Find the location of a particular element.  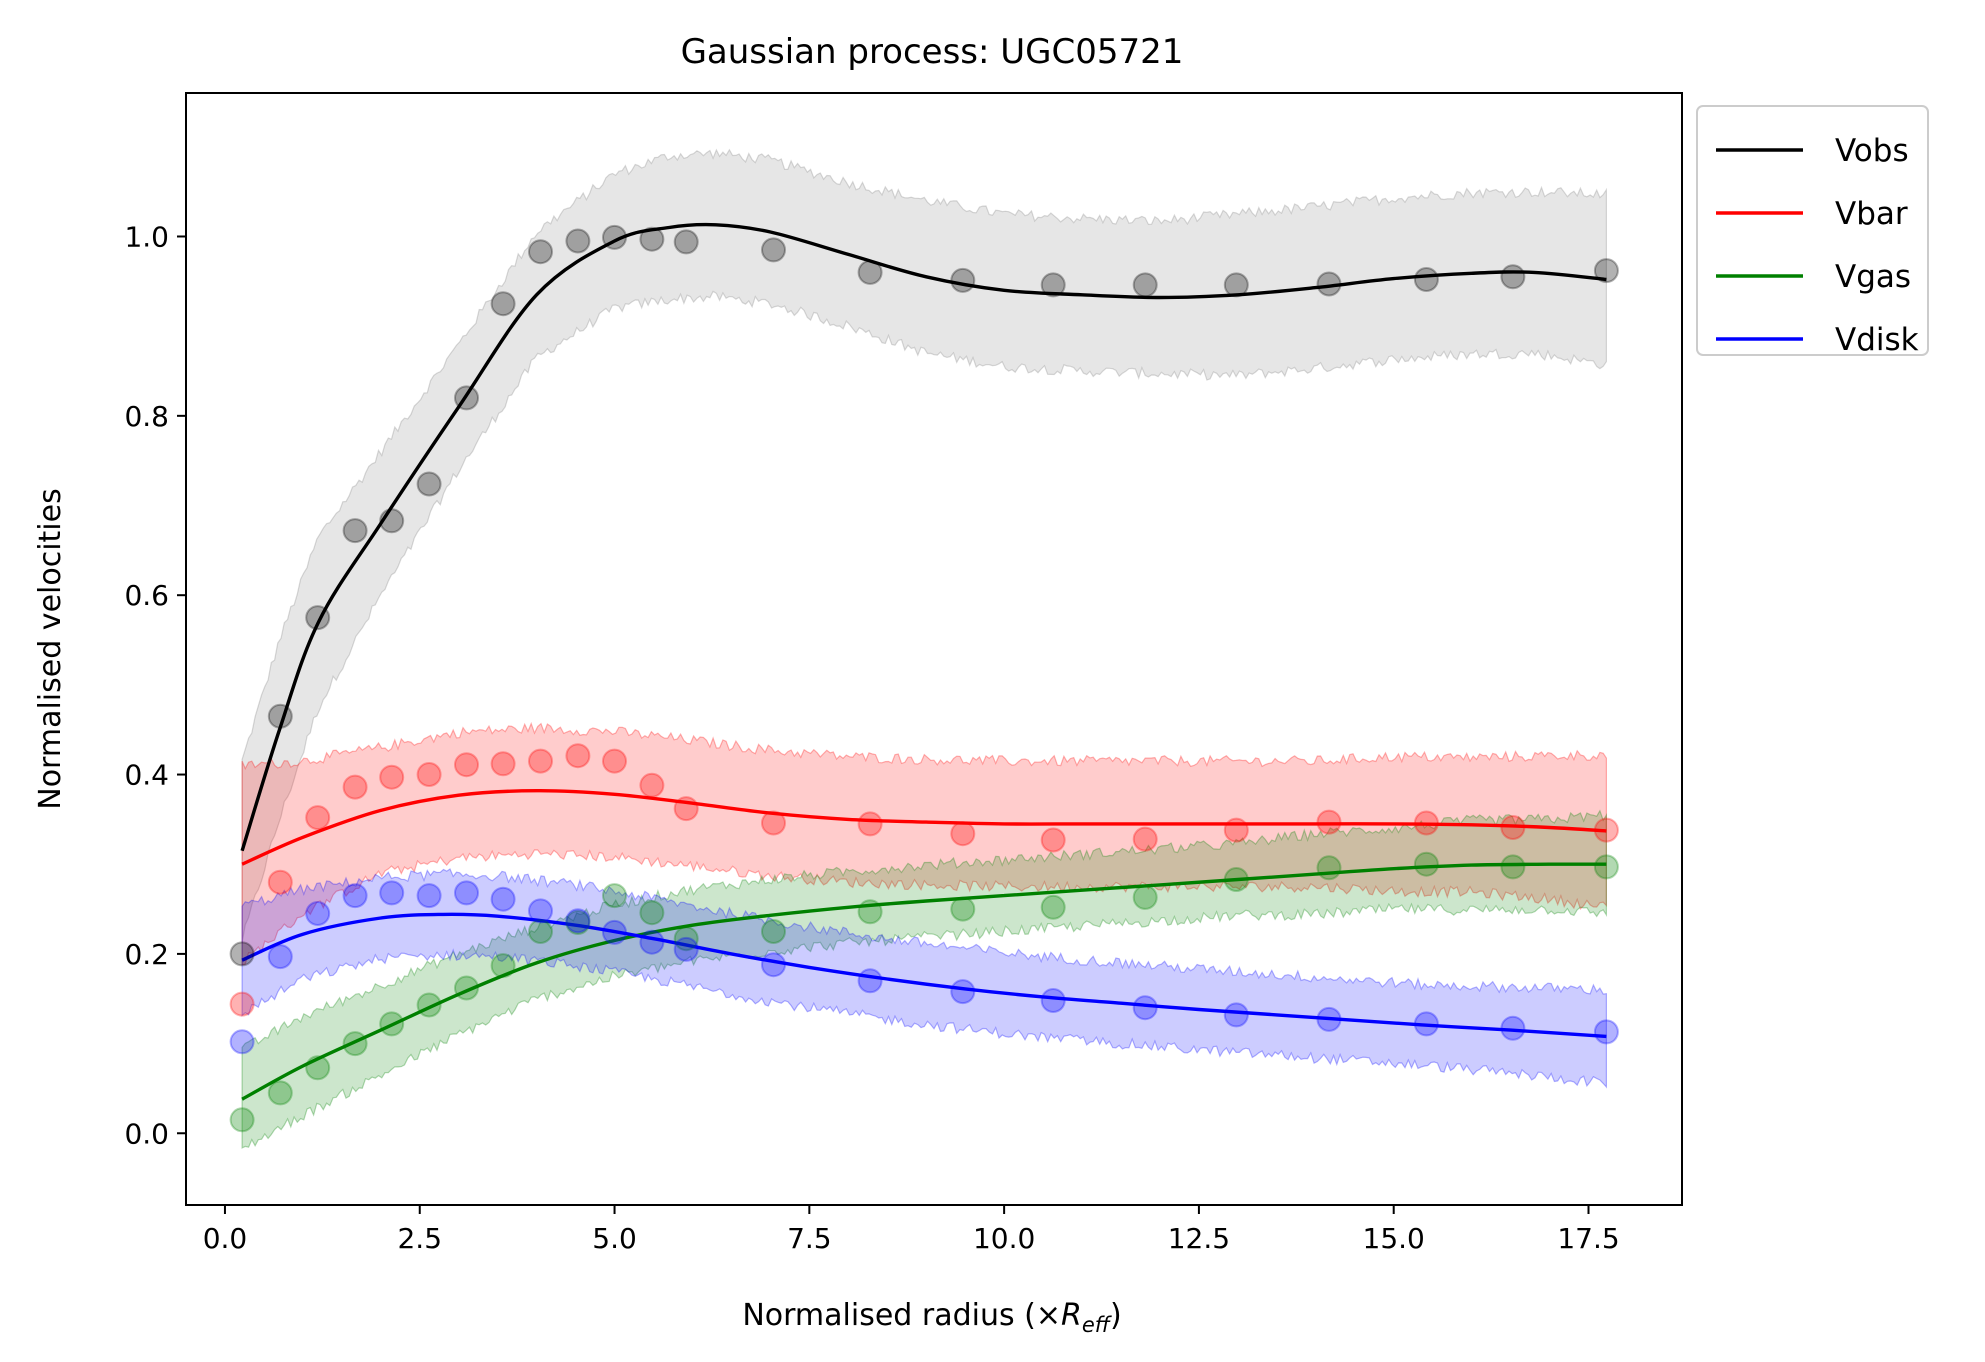

y-axis: 0.0 0.2 0.4 0.6 0.8 1.0 is located at coordinates (155, 685).